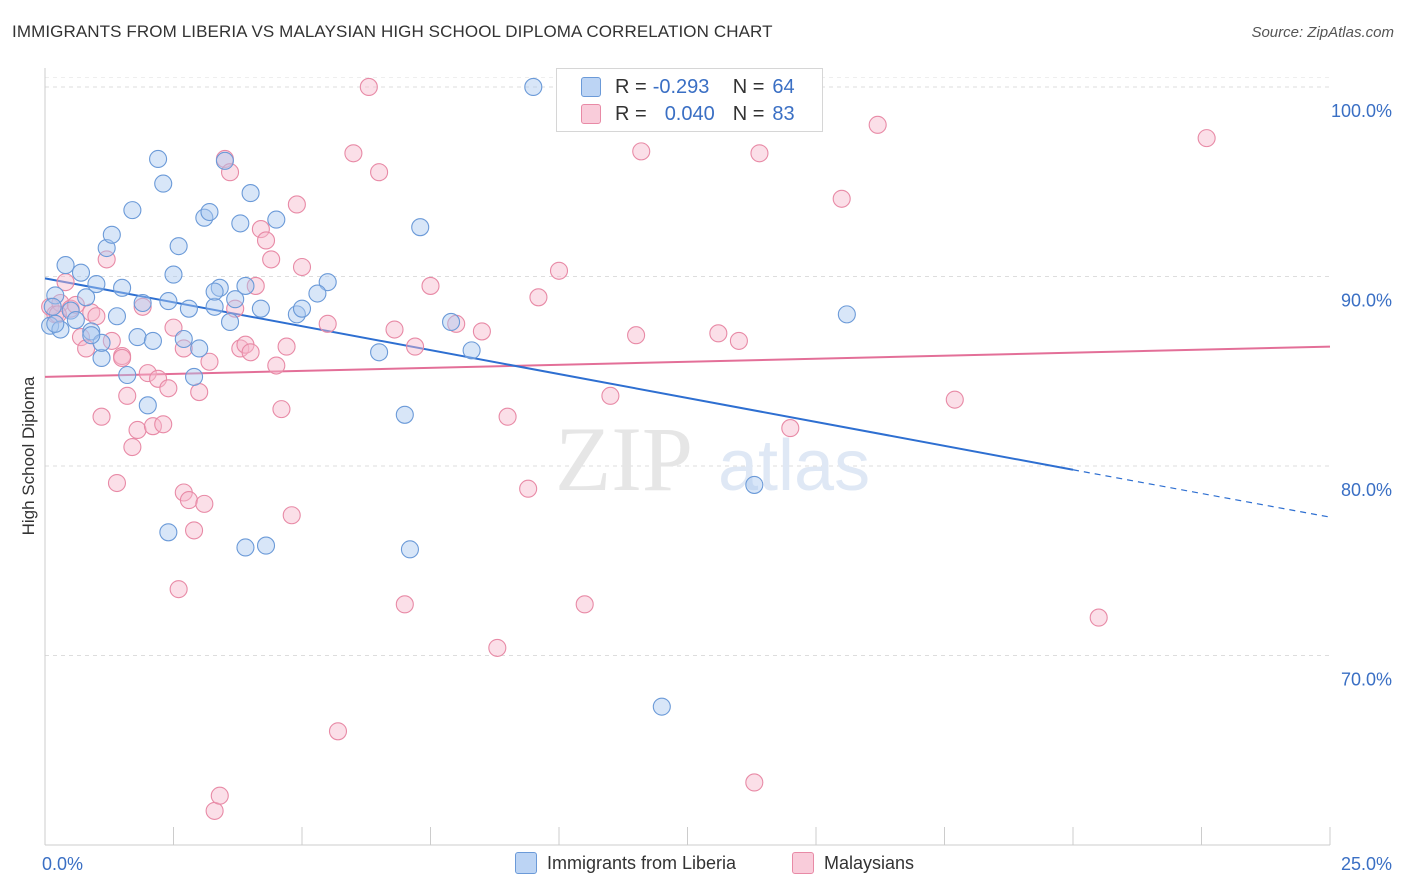 The image size is (1406, 892). Describe the element at coordinates (624, 459) in the screenshot. I see `watermark-zip: ZIP` at that location.